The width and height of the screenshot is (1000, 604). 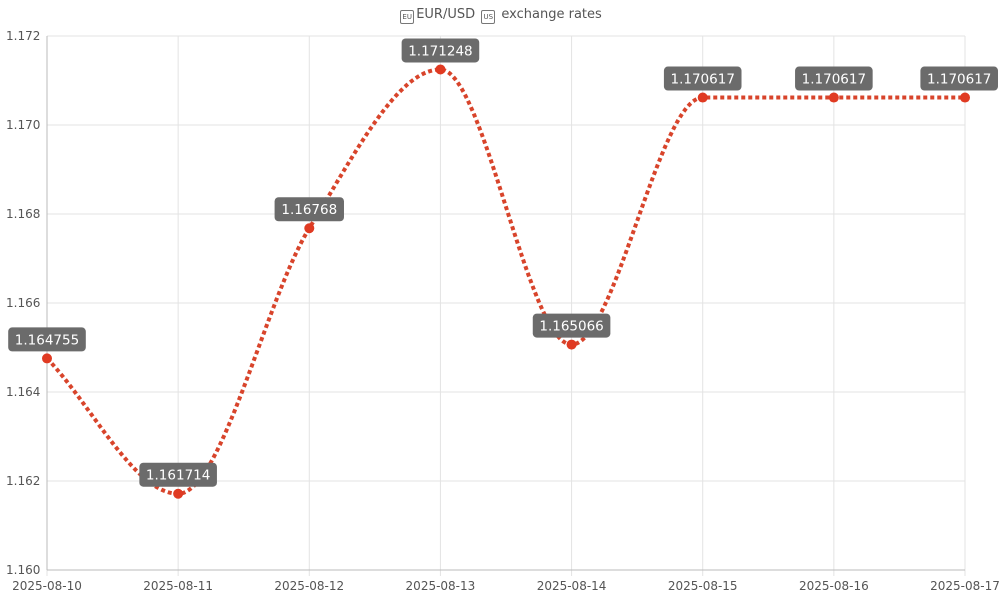 I want to click on y-tick-label: 1.164, so click(x=23, y=392).